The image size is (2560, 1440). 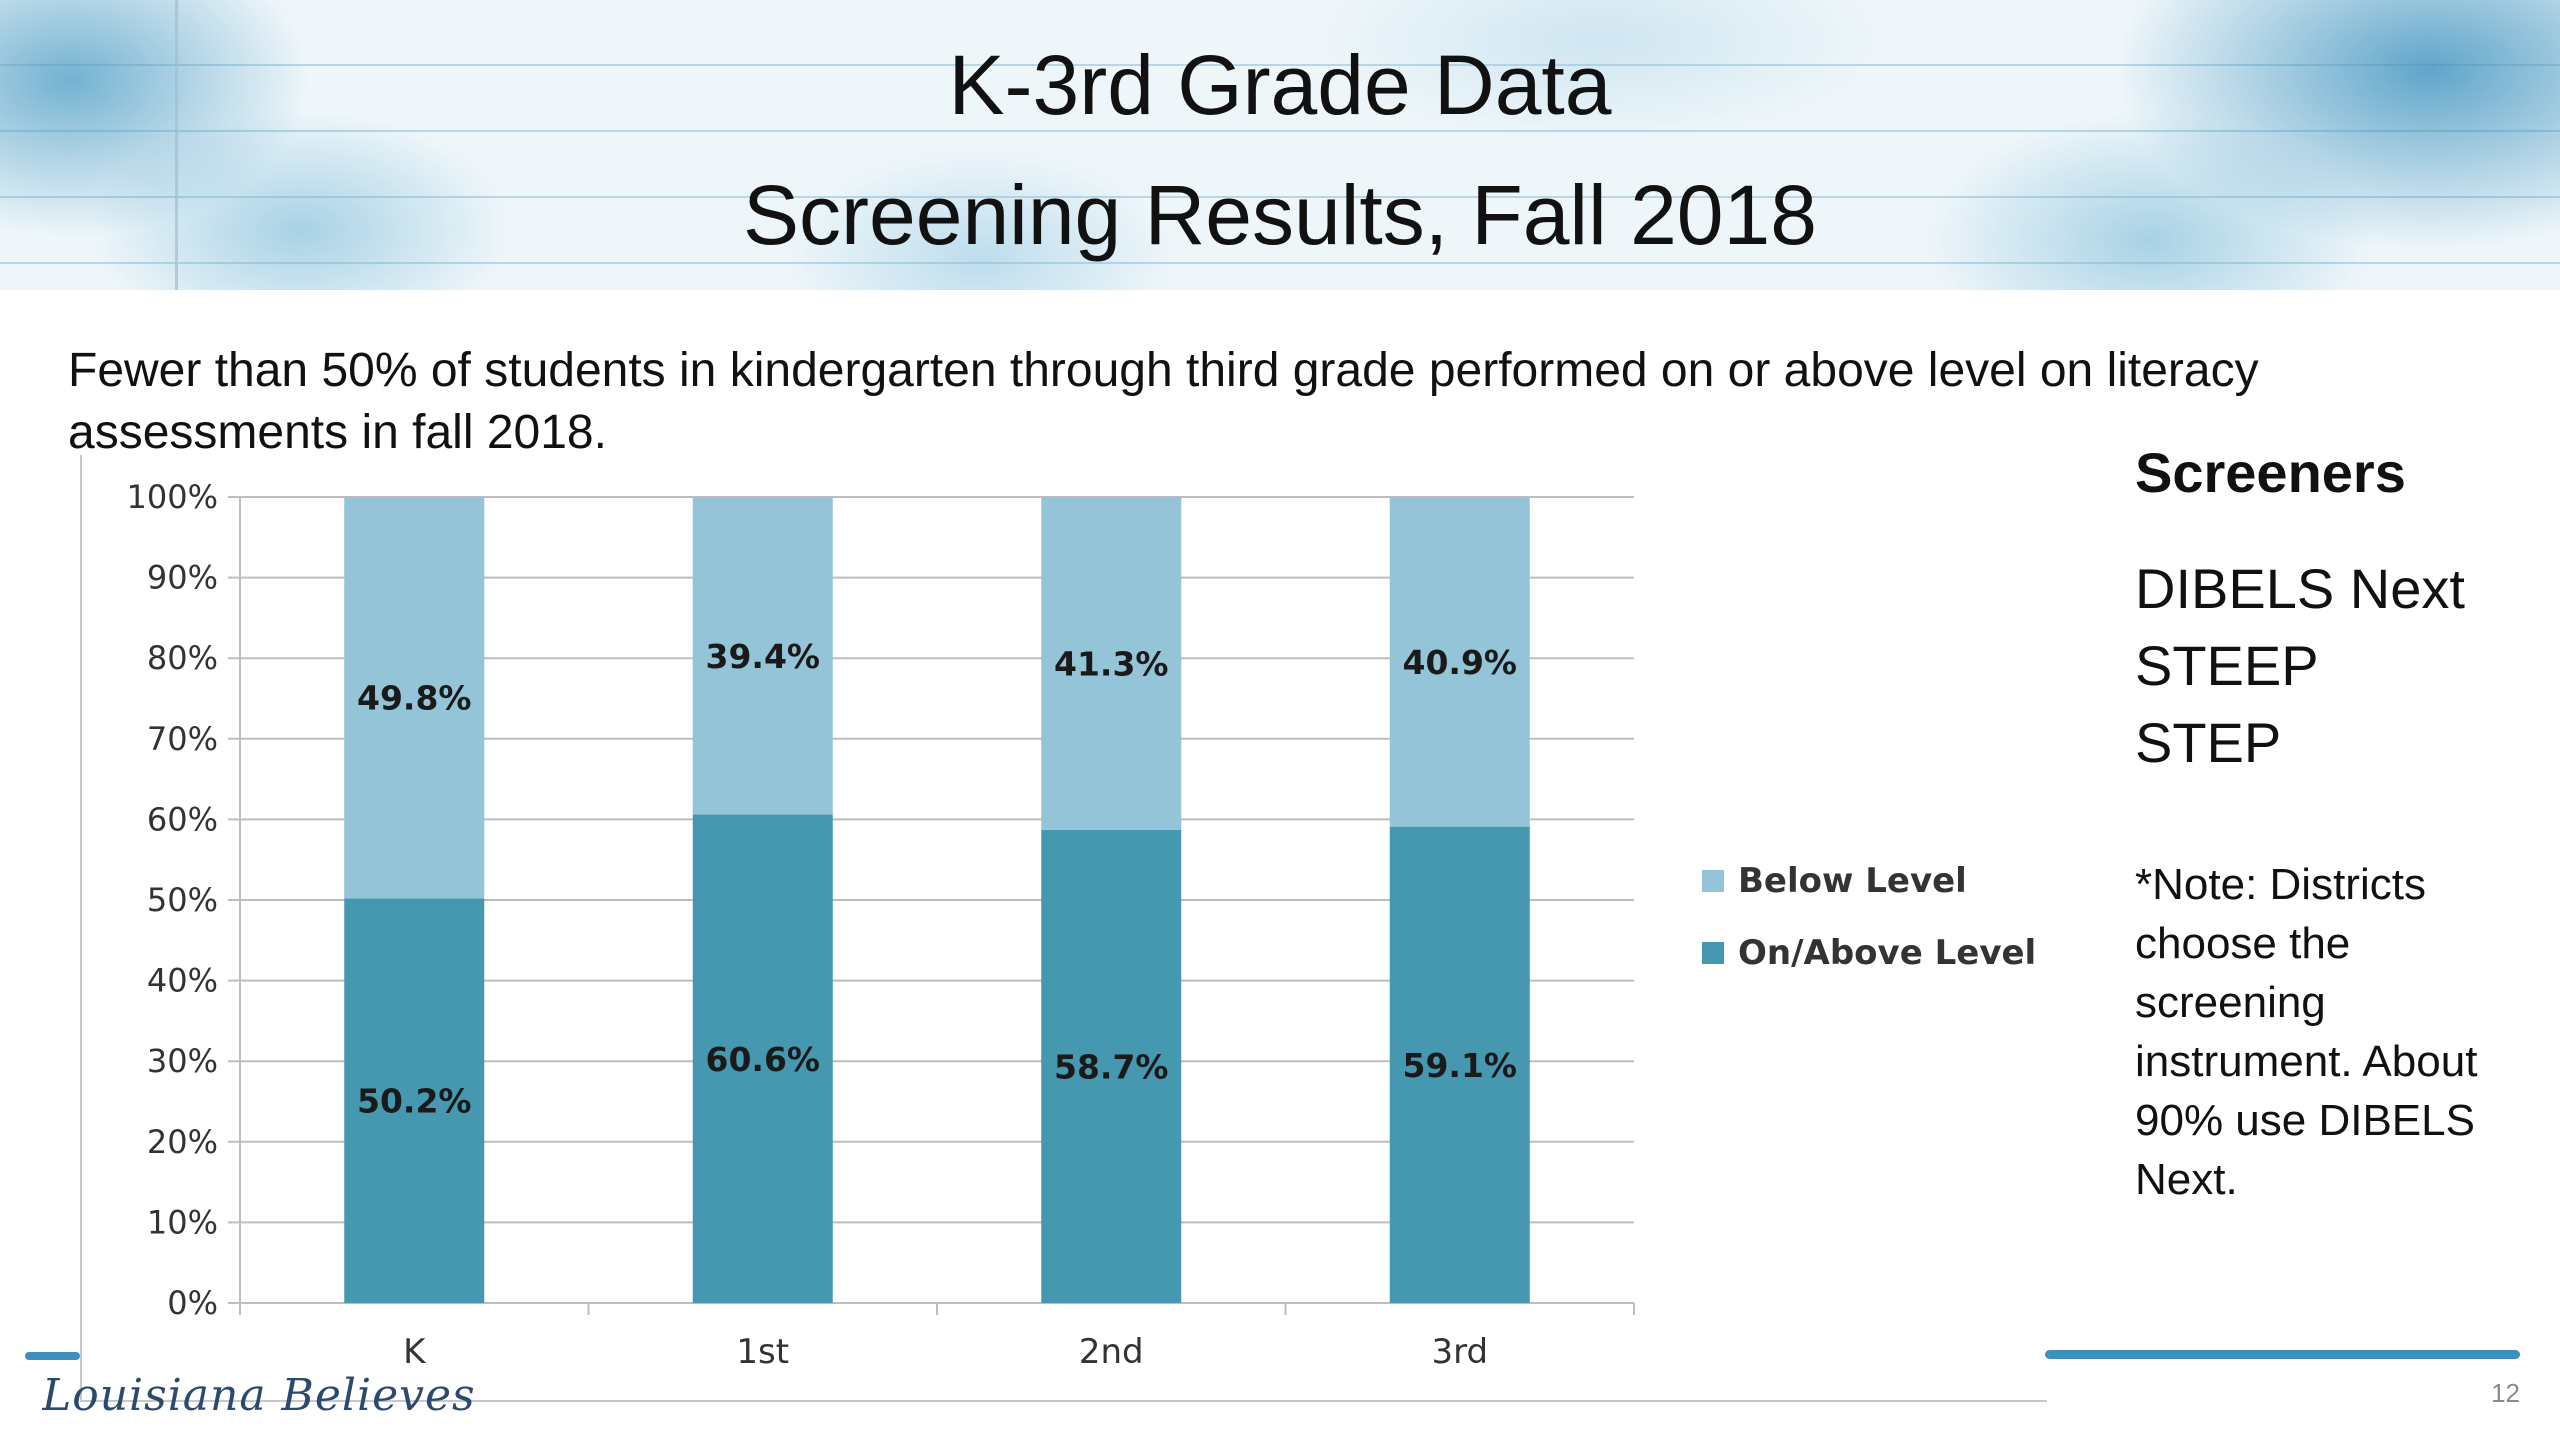 I want to click on x-tick-label: 2nd, so click(x=1111, y=1352).